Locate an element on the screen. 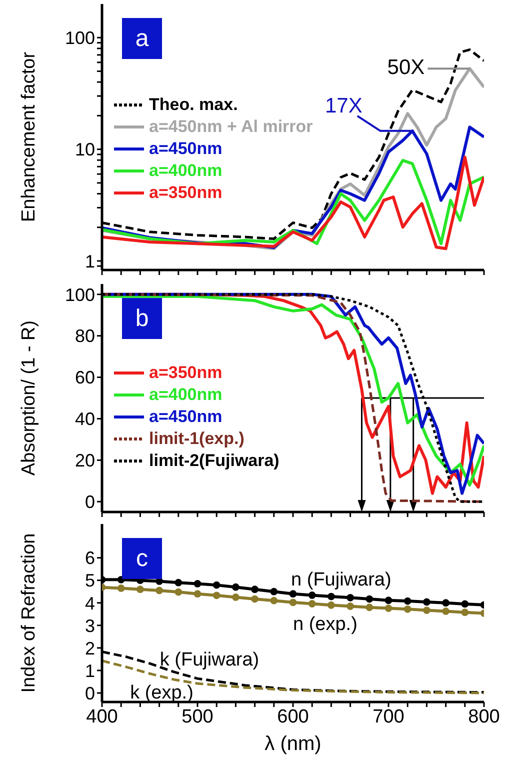  text: b is located at coordinates (142, 318).